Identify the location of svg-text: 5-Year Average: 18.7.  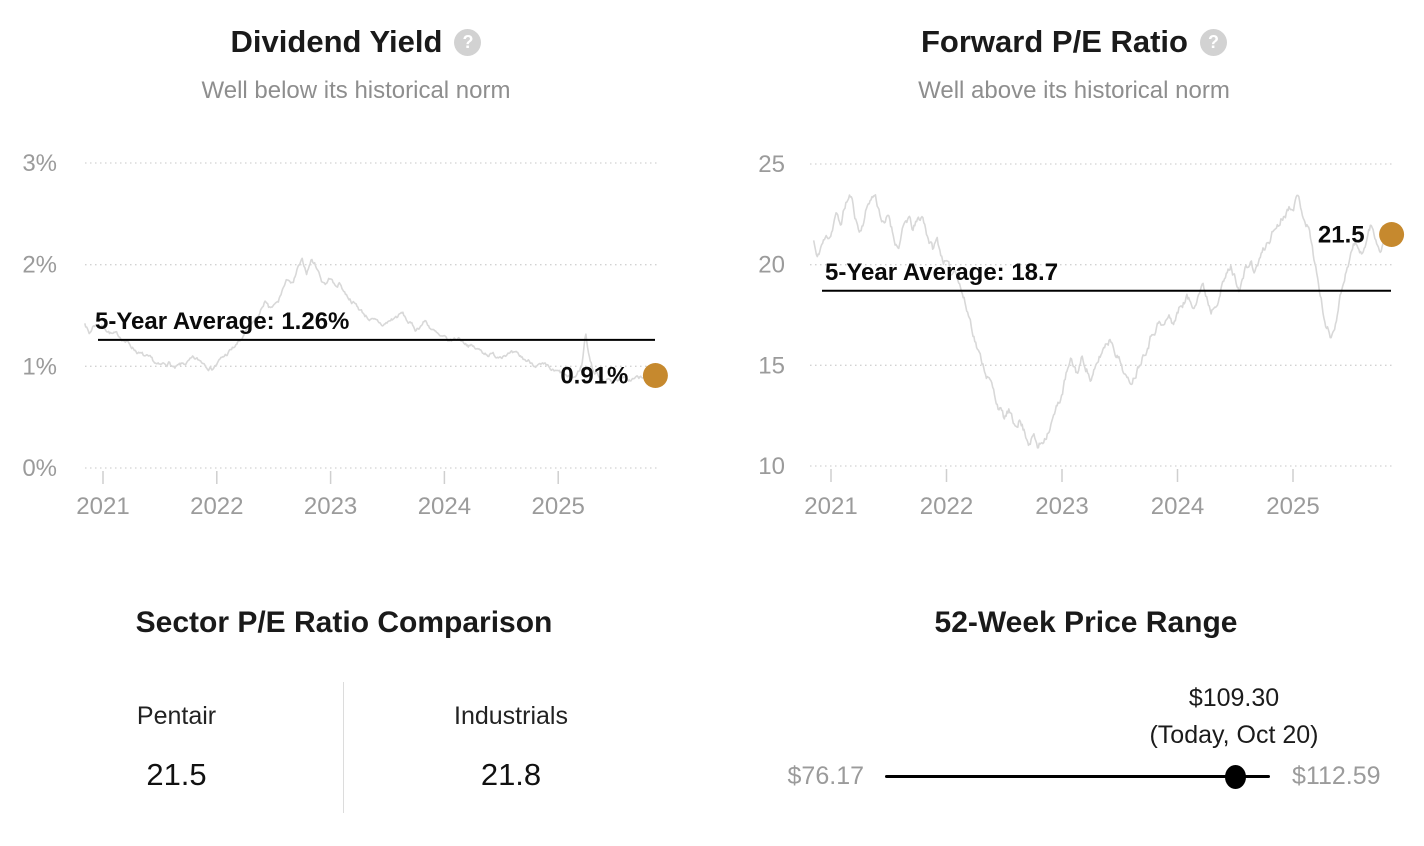
(941, 272).